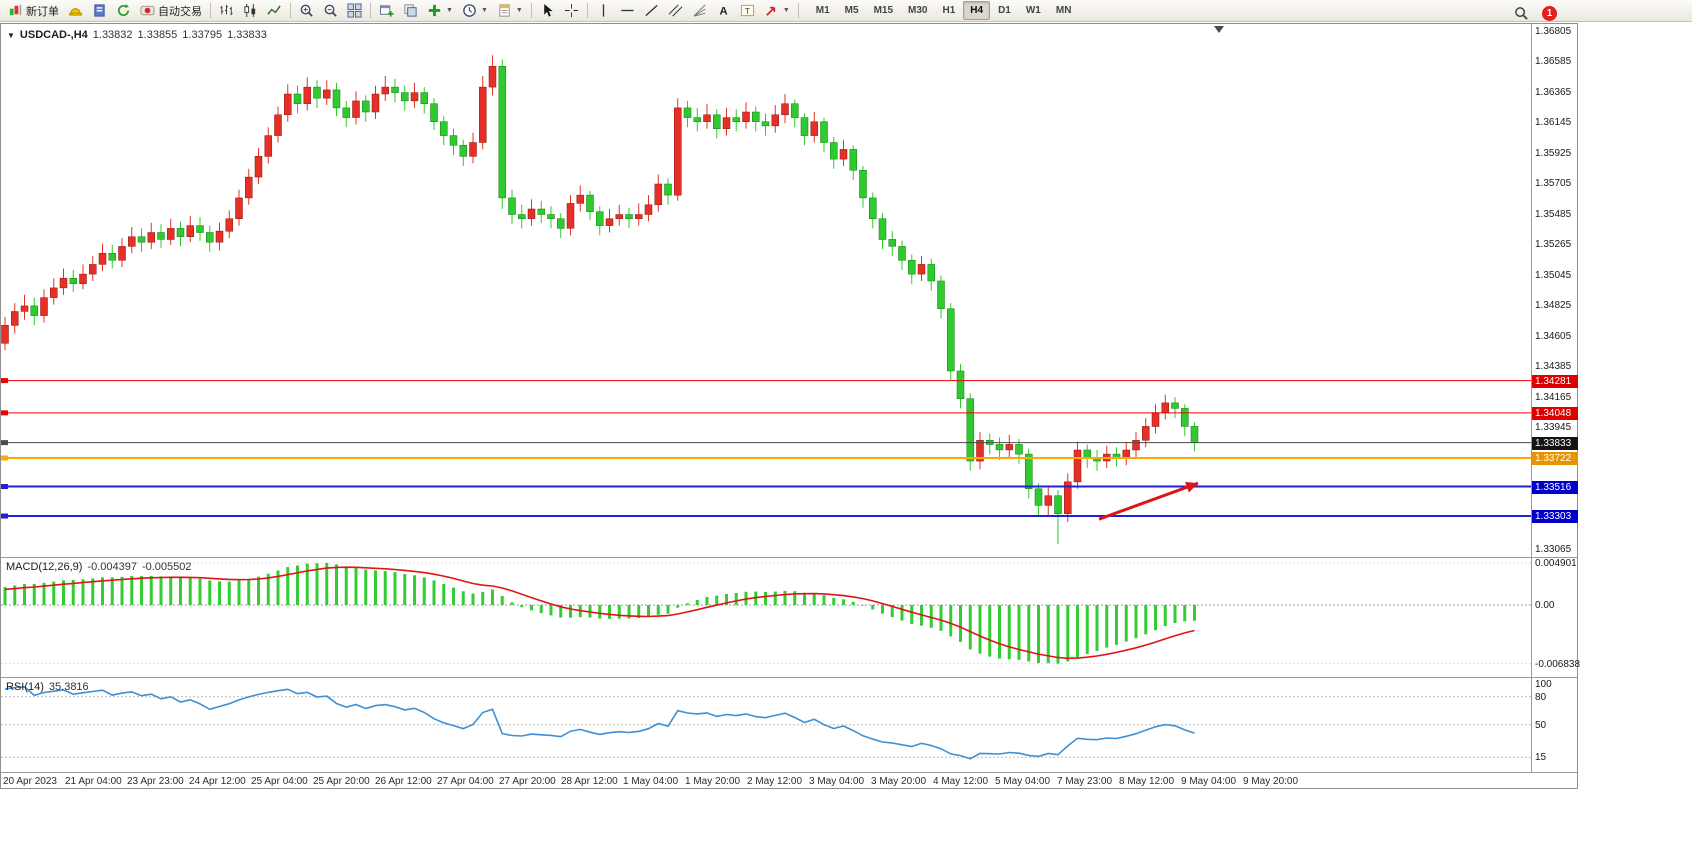 The image size is (1692, 854). I want to click on vertical-line-button, so click(603, 11).